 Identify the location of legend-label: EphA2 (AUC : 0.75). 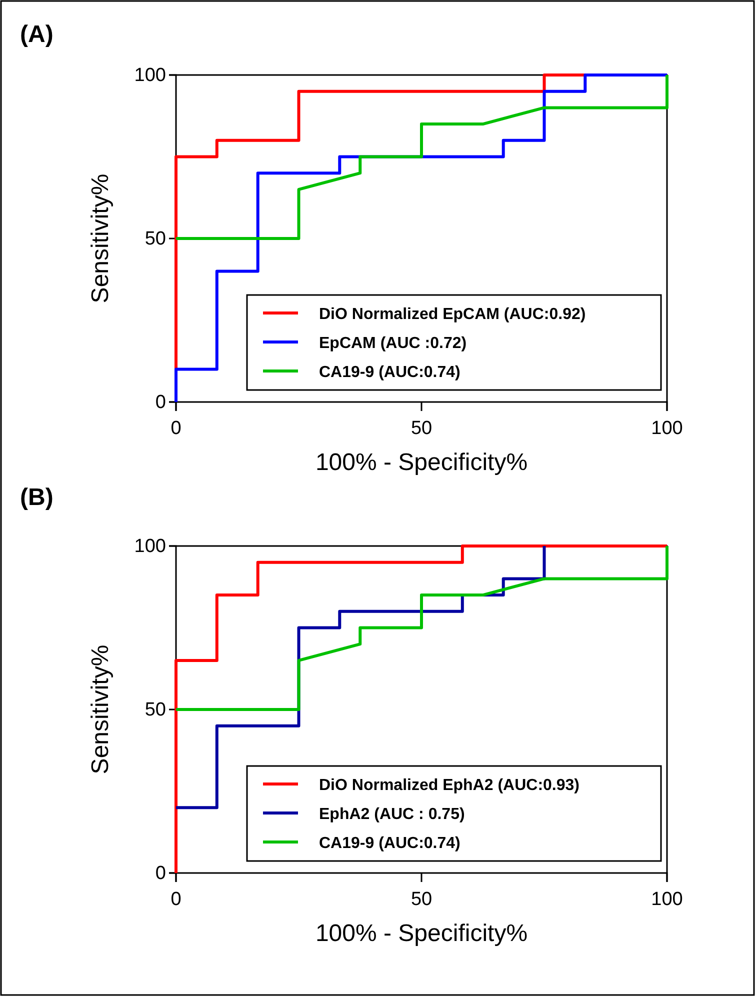
(392, 814).